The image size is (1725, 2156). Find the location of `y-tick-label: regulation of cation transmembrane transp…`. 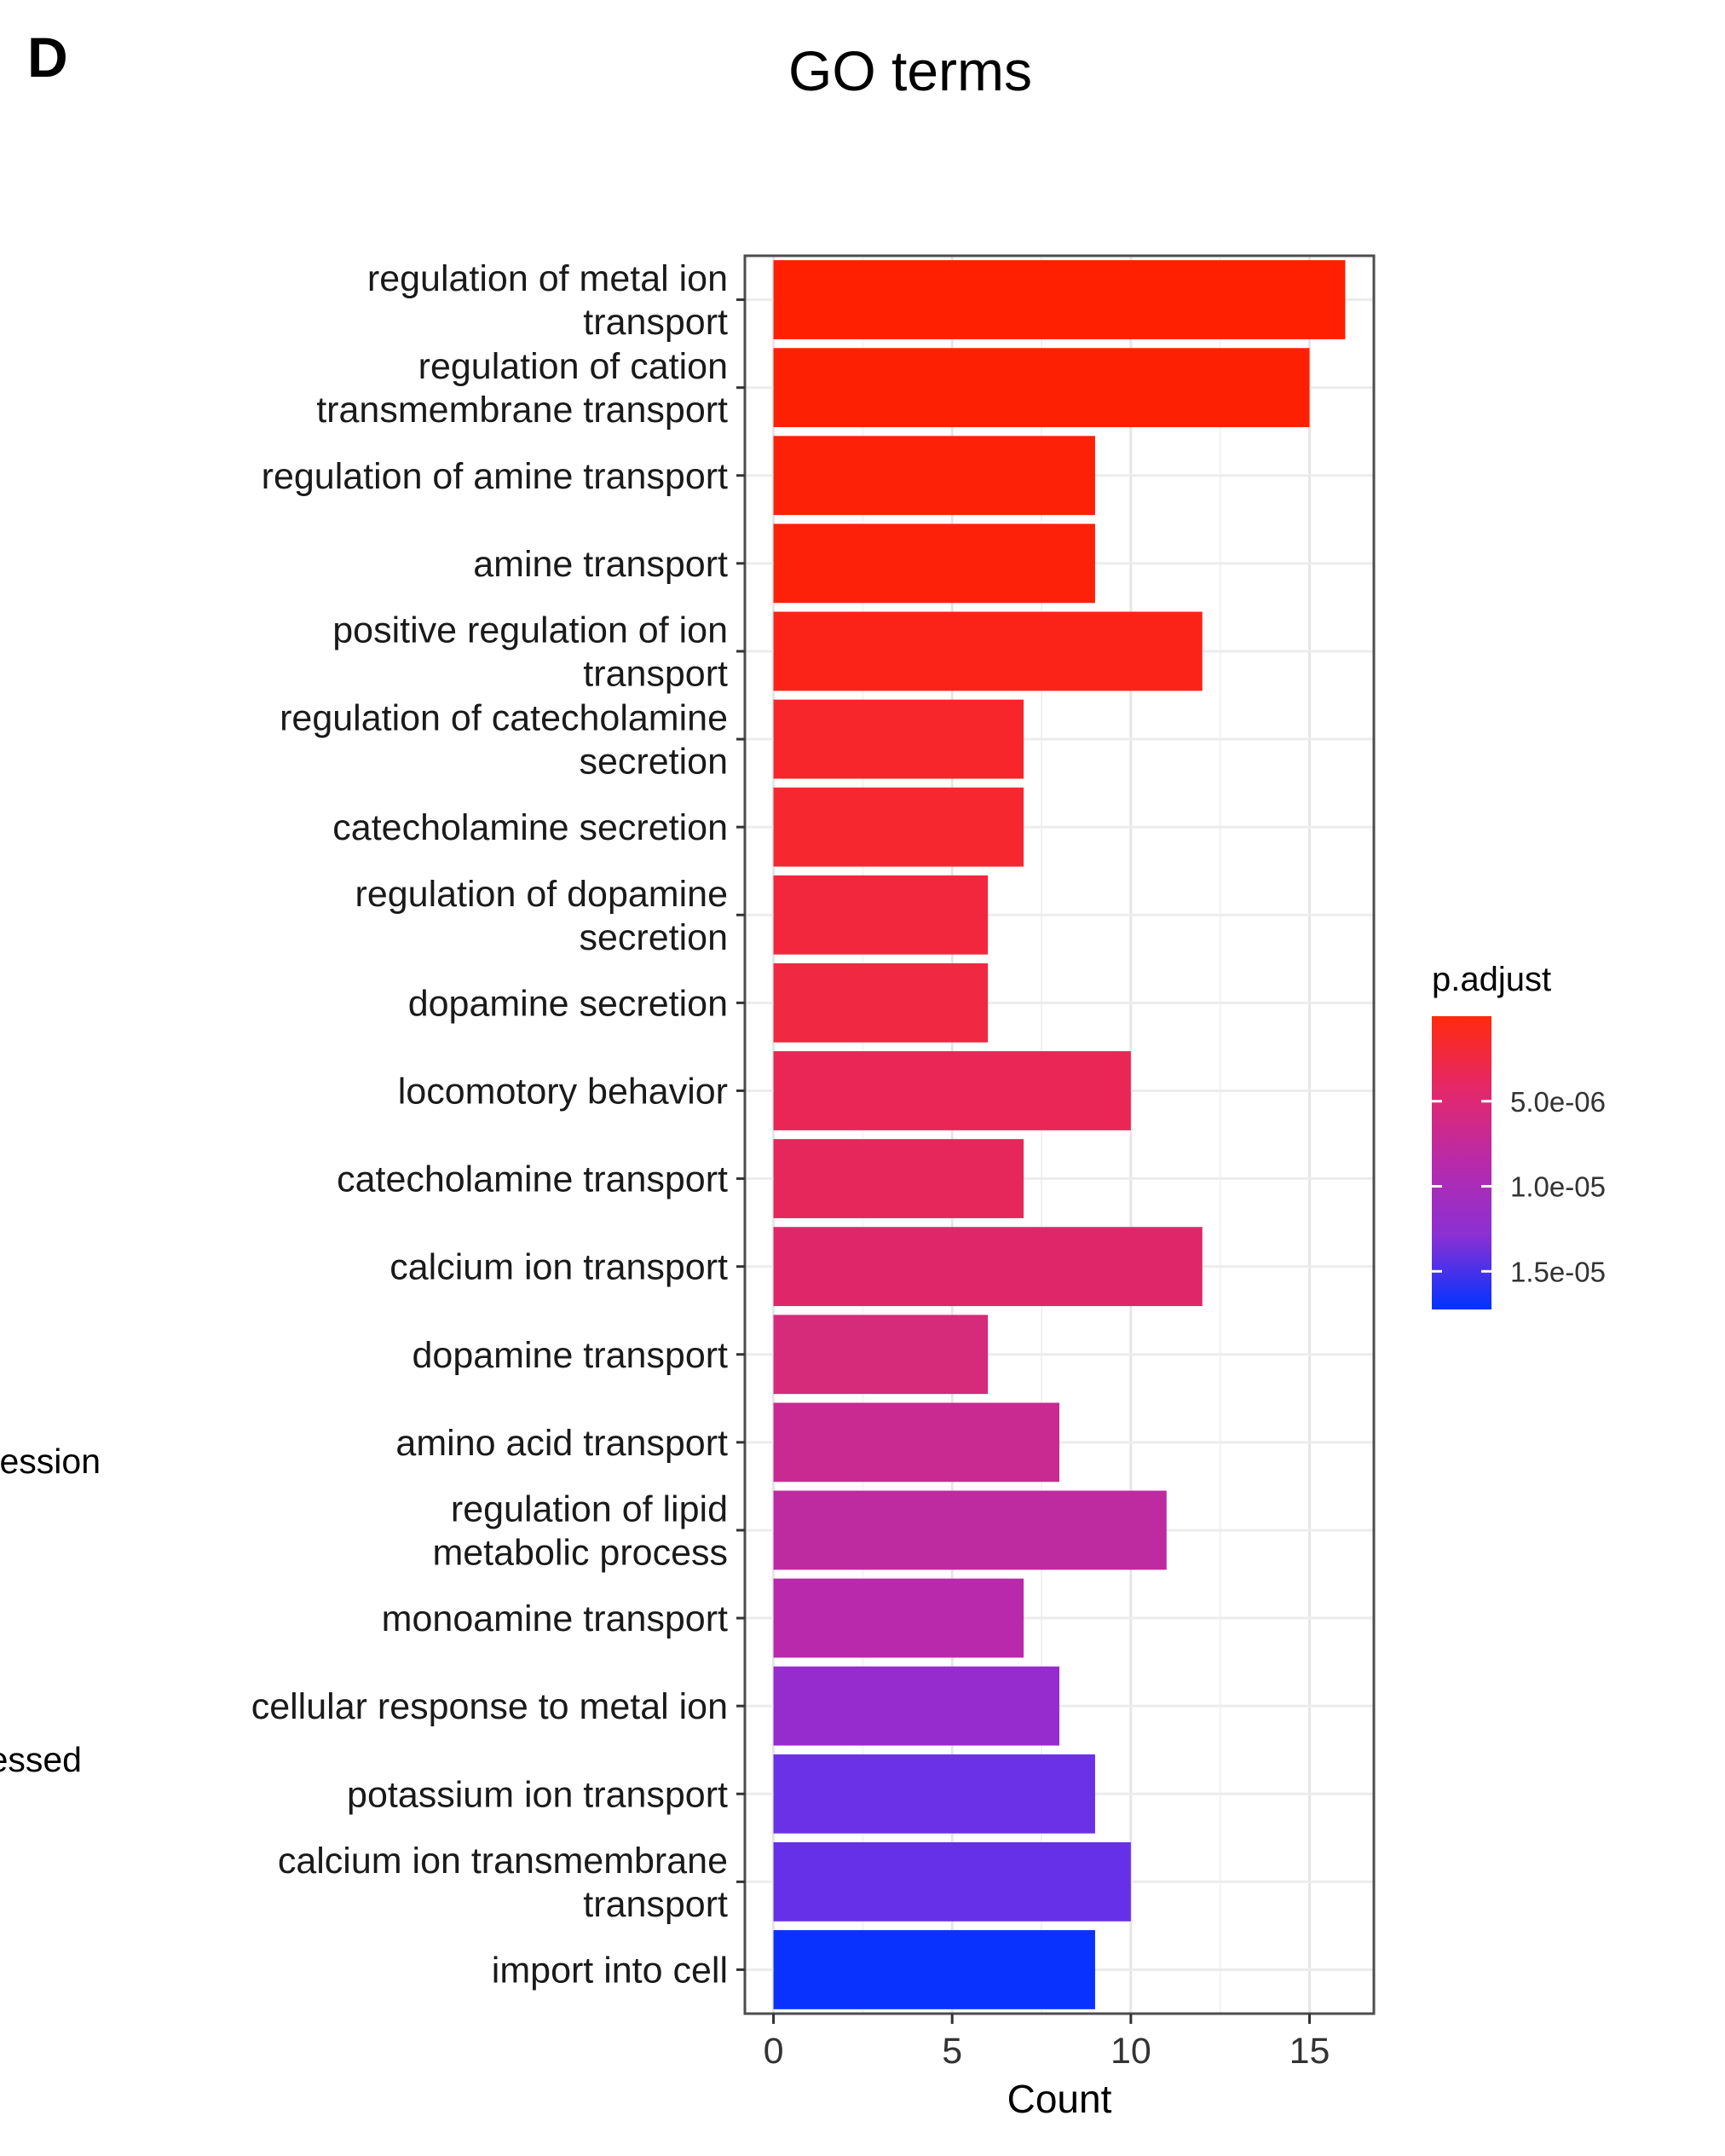

y-tick-label: regulation of cation transmembrane transp… is located at coordinates (522, 389).